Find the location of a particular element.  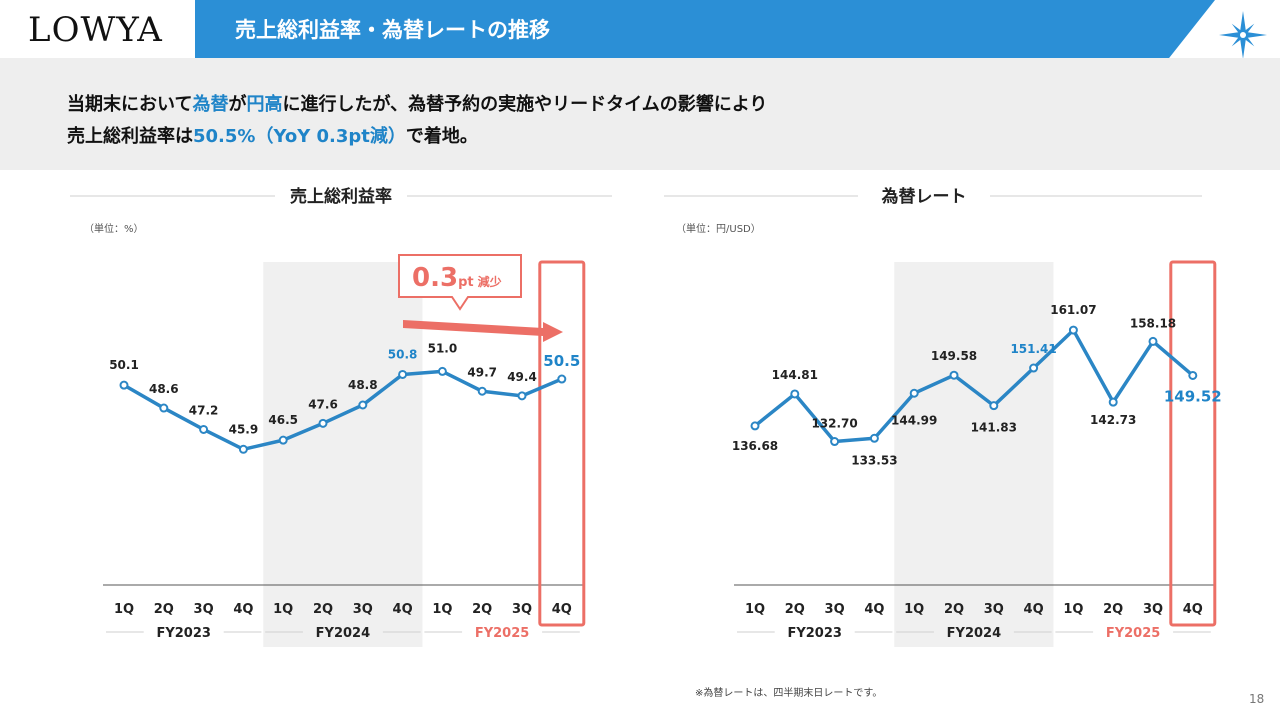

data-label: 48.6 is located at coordinates (164, 389).